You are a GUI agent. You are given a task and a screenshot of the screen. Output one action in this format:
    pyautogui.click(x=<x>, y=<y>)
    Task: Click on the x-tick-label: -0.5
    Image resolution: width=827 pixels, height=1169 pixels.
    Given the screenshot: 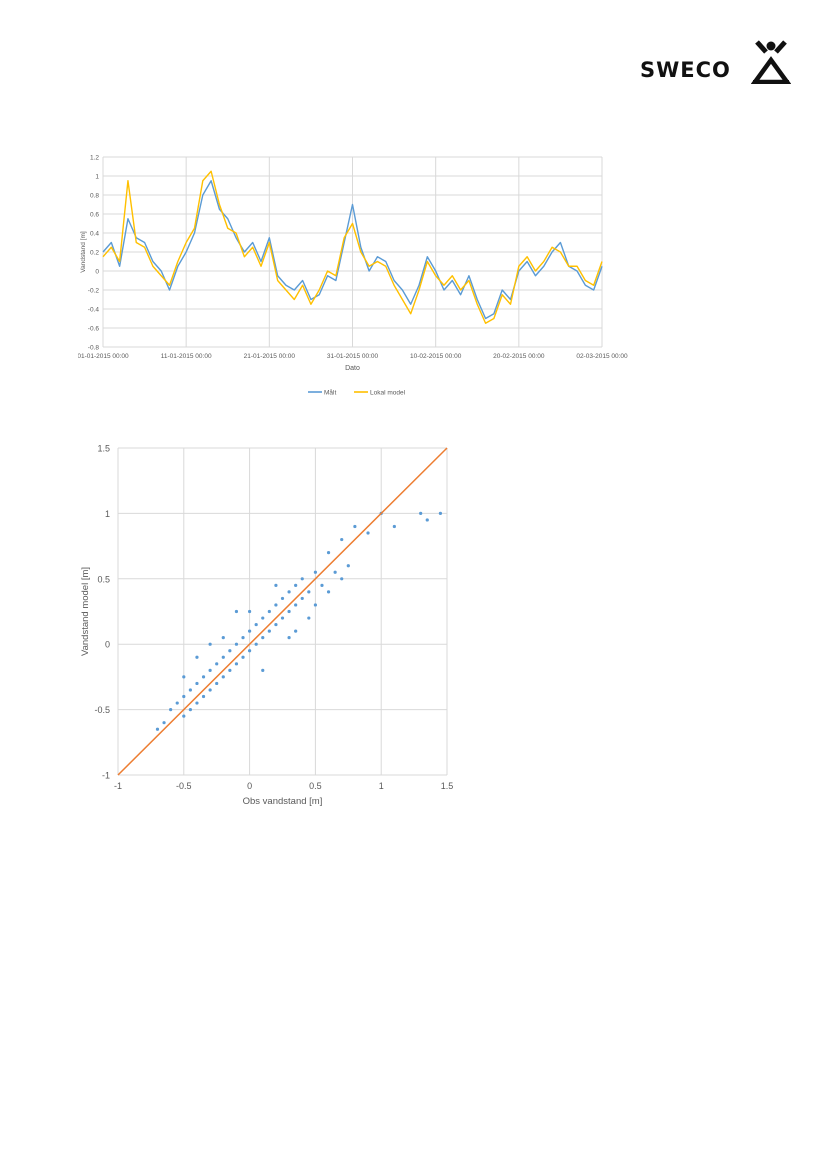 What is the action you would take?
    pyautogui.click(x=184, y=786)
    